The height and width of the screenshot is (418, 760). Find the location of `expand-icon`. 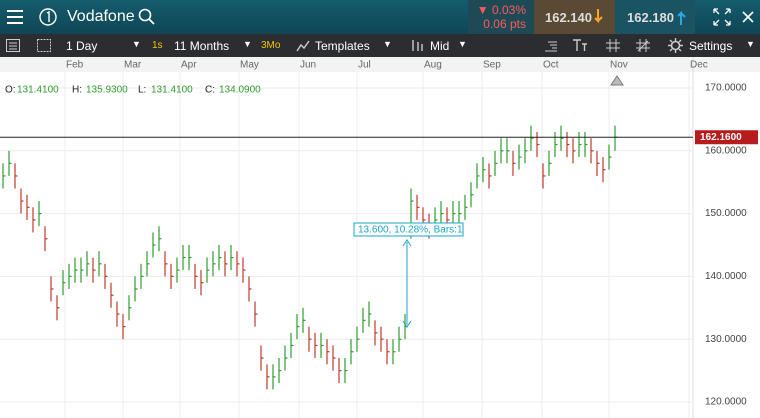

expand-icon is located at coordinates (722, 17).